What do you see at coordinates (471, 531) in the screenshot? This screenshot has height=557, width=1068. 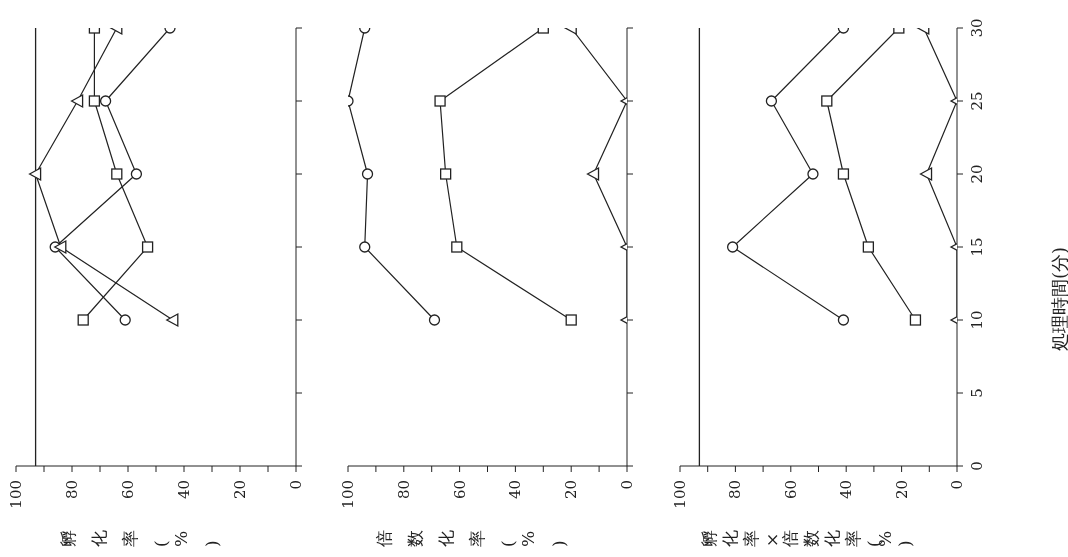 I see `x-axis-title: 倍数化率(%)` at bounding box center [471, 531].